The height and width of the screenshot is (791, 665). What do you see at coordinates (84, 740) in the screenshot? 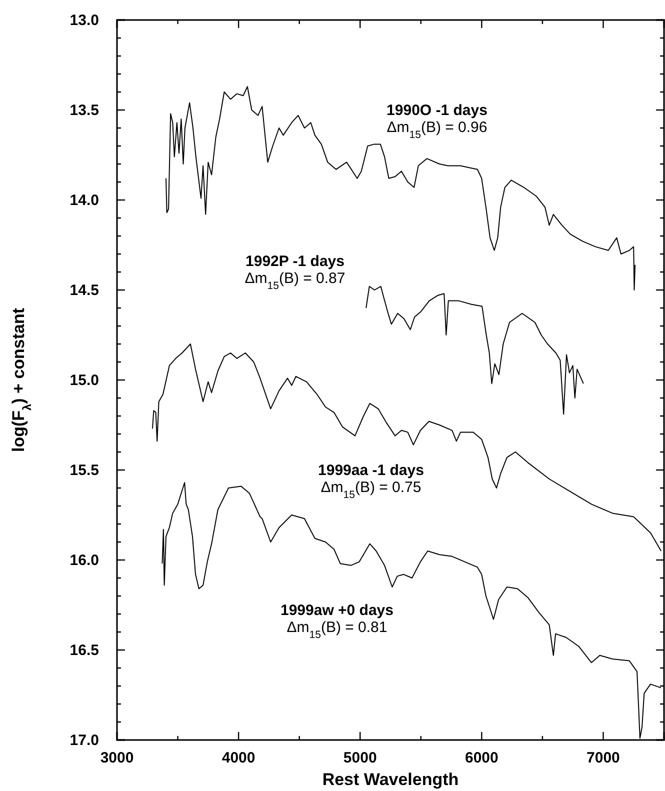
I see `y-tick-label: 17.0` at bounding box center [84, 740].